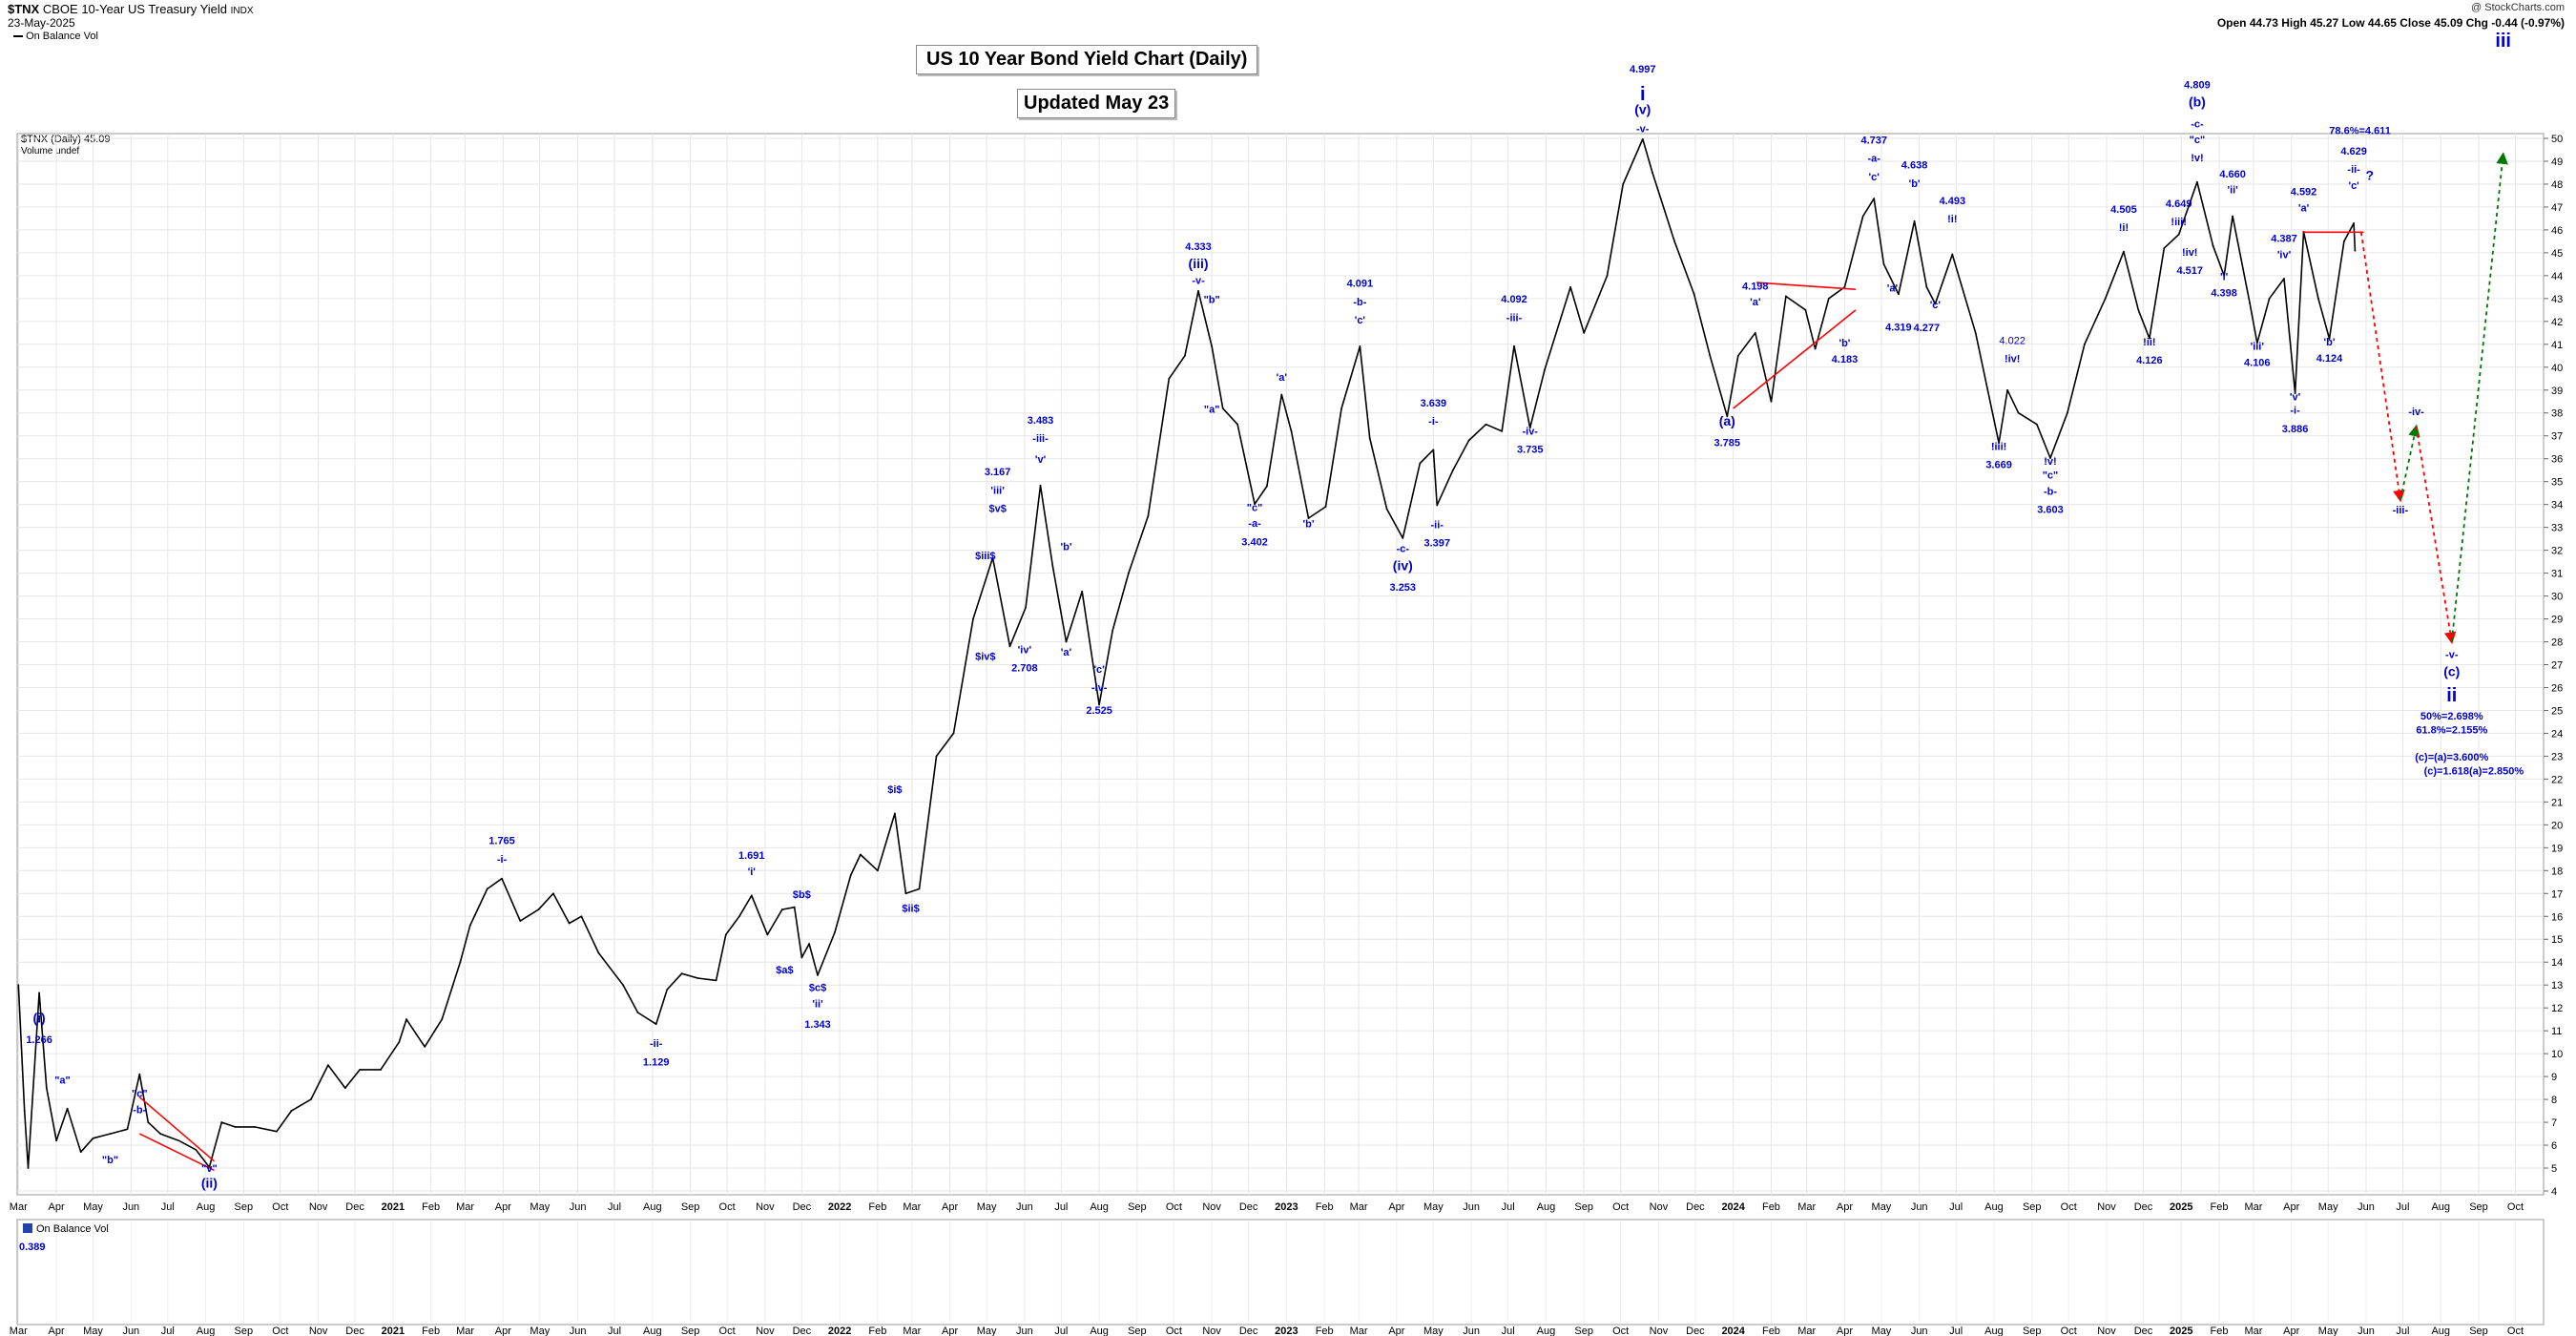 The image size is (2576, 1336). I want to click on obv-x-tick-label: Jun, so click(1024, 1331).